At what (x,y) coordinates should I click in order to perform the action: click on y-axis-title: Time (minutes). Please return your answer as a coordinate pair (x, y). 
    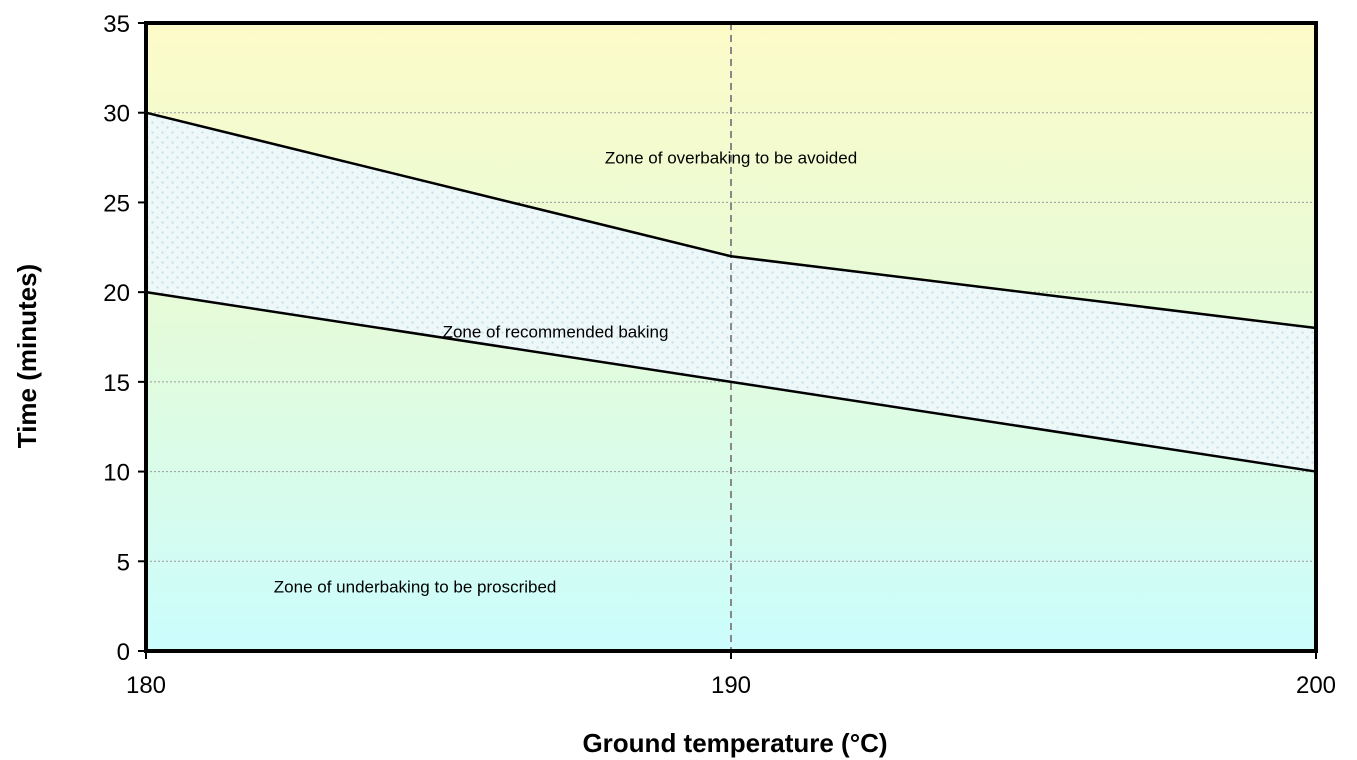
    Looking at the image, I should click on (27, 356).